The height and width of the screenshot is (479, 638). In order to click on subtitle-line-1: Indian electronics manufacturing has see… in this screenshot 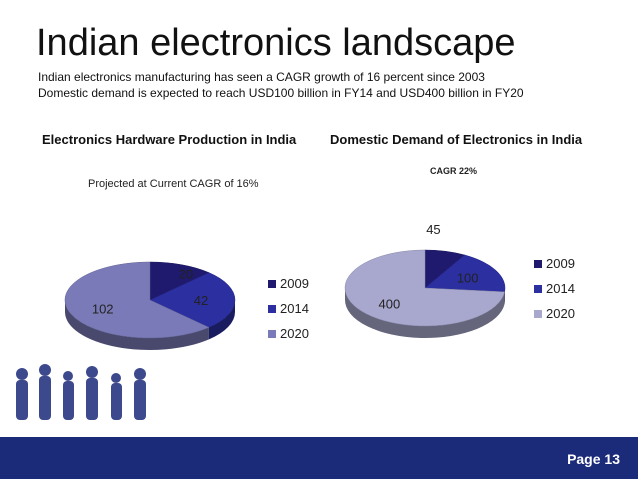, I will do `click(261, 77)`.